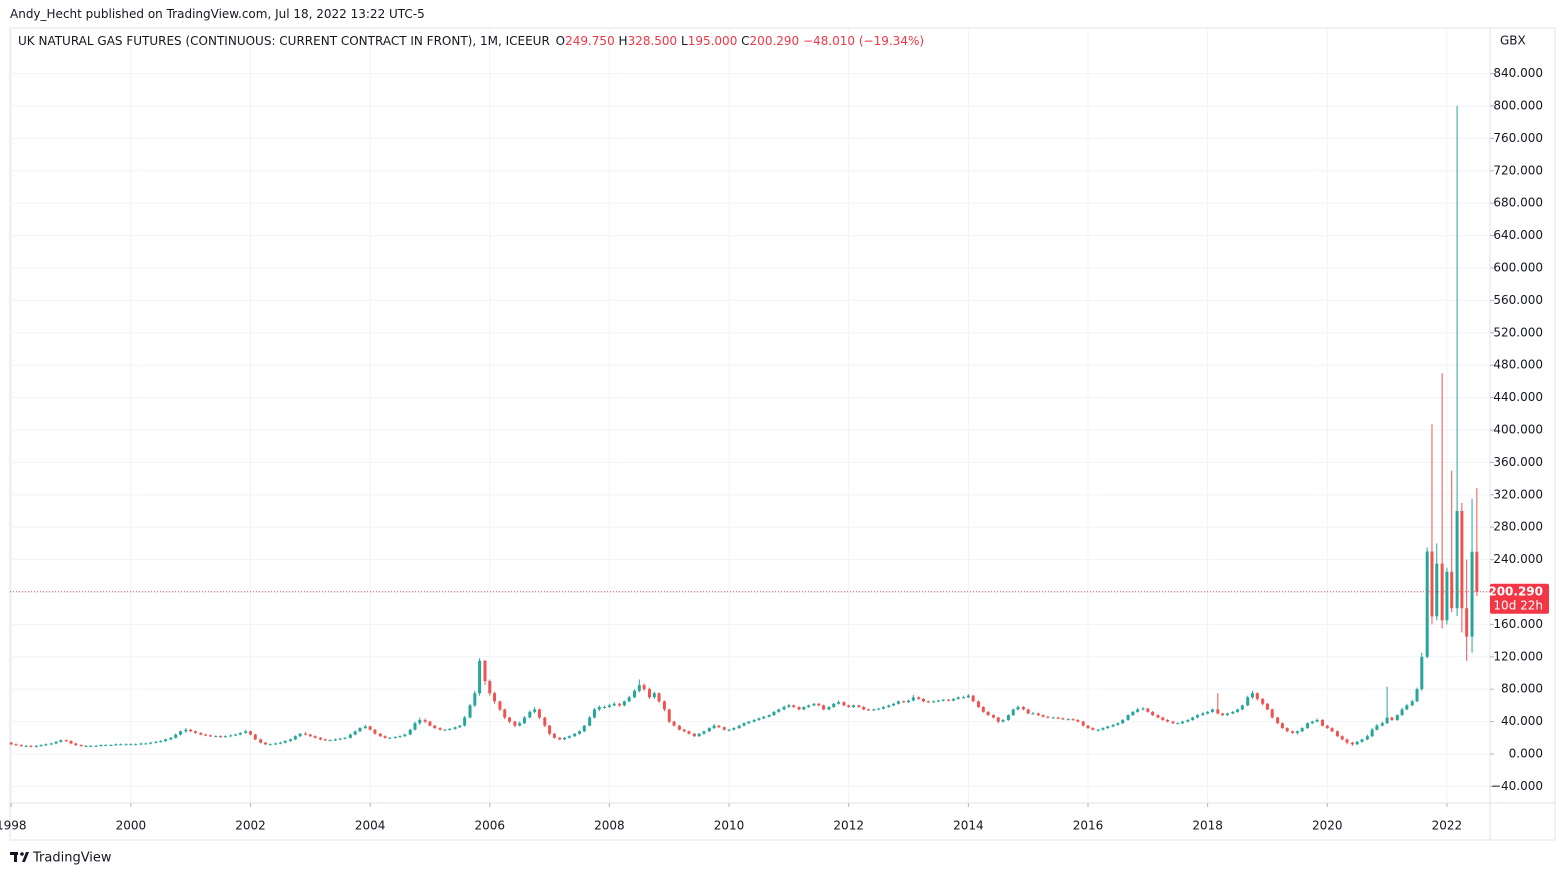 This screenshot has width=1564, height=875. What do you see at coordinates (1518, 300) in the screenshot?
I see `y-tick-label: 560.000` at bounding box center [1518, 300].